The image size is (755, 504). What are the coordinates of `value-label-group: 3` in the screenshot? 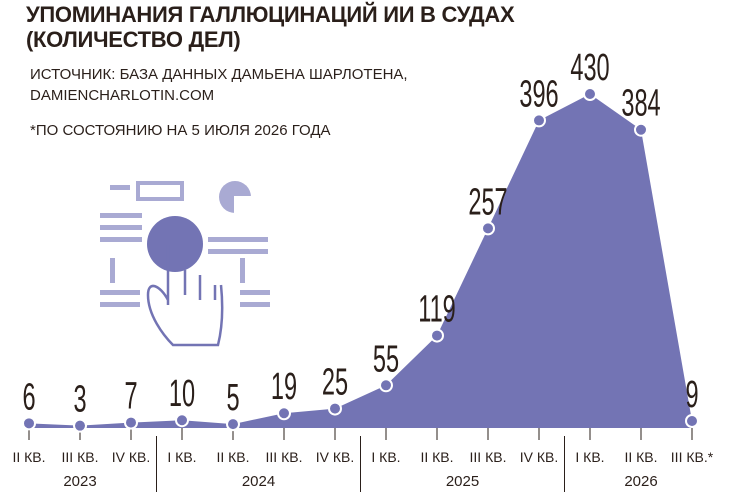 It's located at (79, 398).